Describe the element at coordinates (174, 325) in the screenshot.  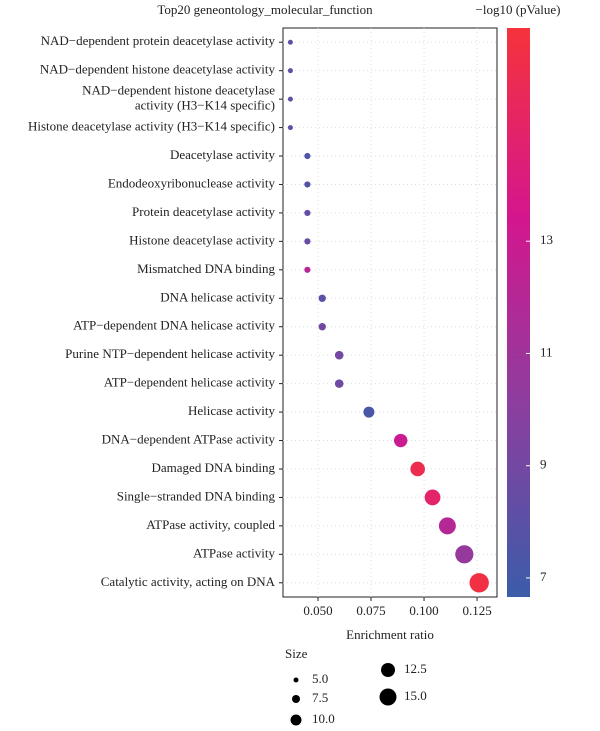
I see `y-tick-label: ATP−dependent DNA helicase activity` at that location.